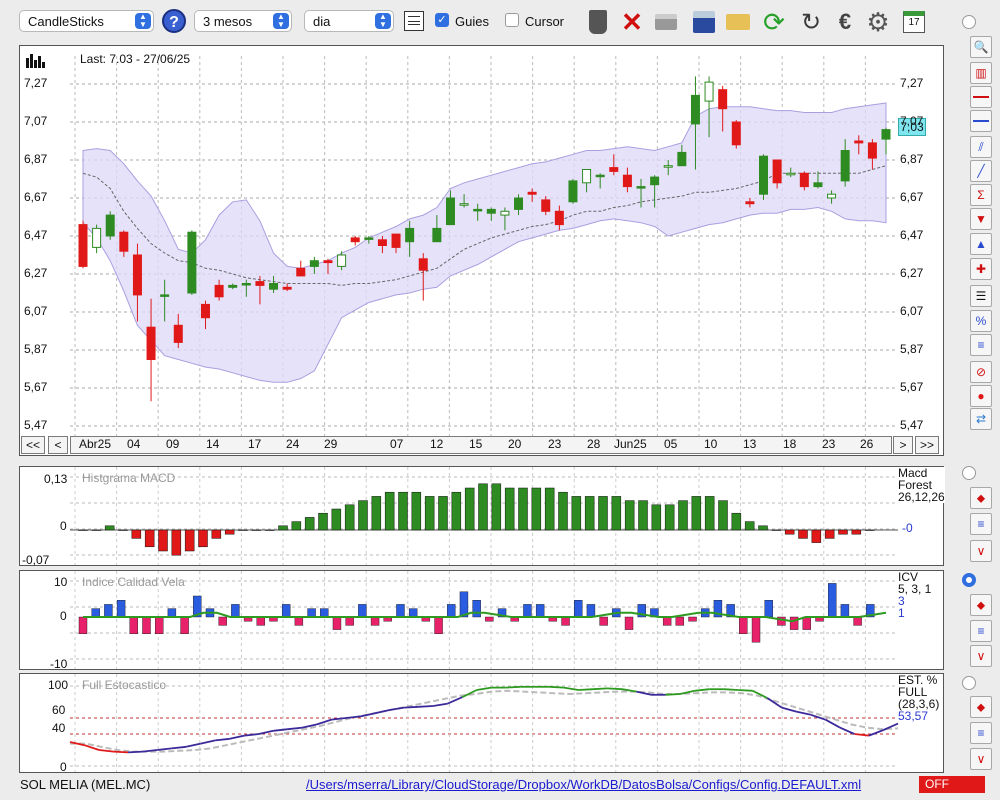  Describe the element at coordinates (632, 21) in the screenshot. I see `delete-icon: ✕` at that location.